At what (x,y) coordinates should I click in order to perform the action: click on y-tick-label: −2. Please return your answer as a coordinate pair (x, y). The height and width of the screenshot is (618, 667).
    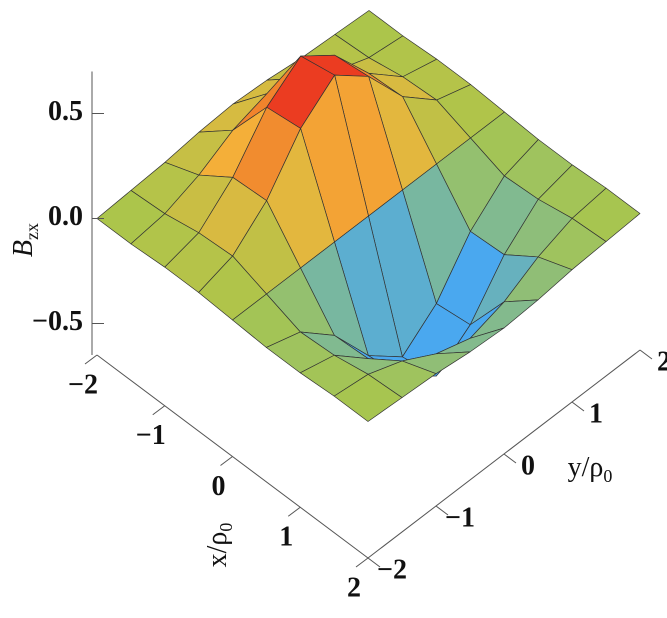
    Looking at the image, I should click on (392, 569).